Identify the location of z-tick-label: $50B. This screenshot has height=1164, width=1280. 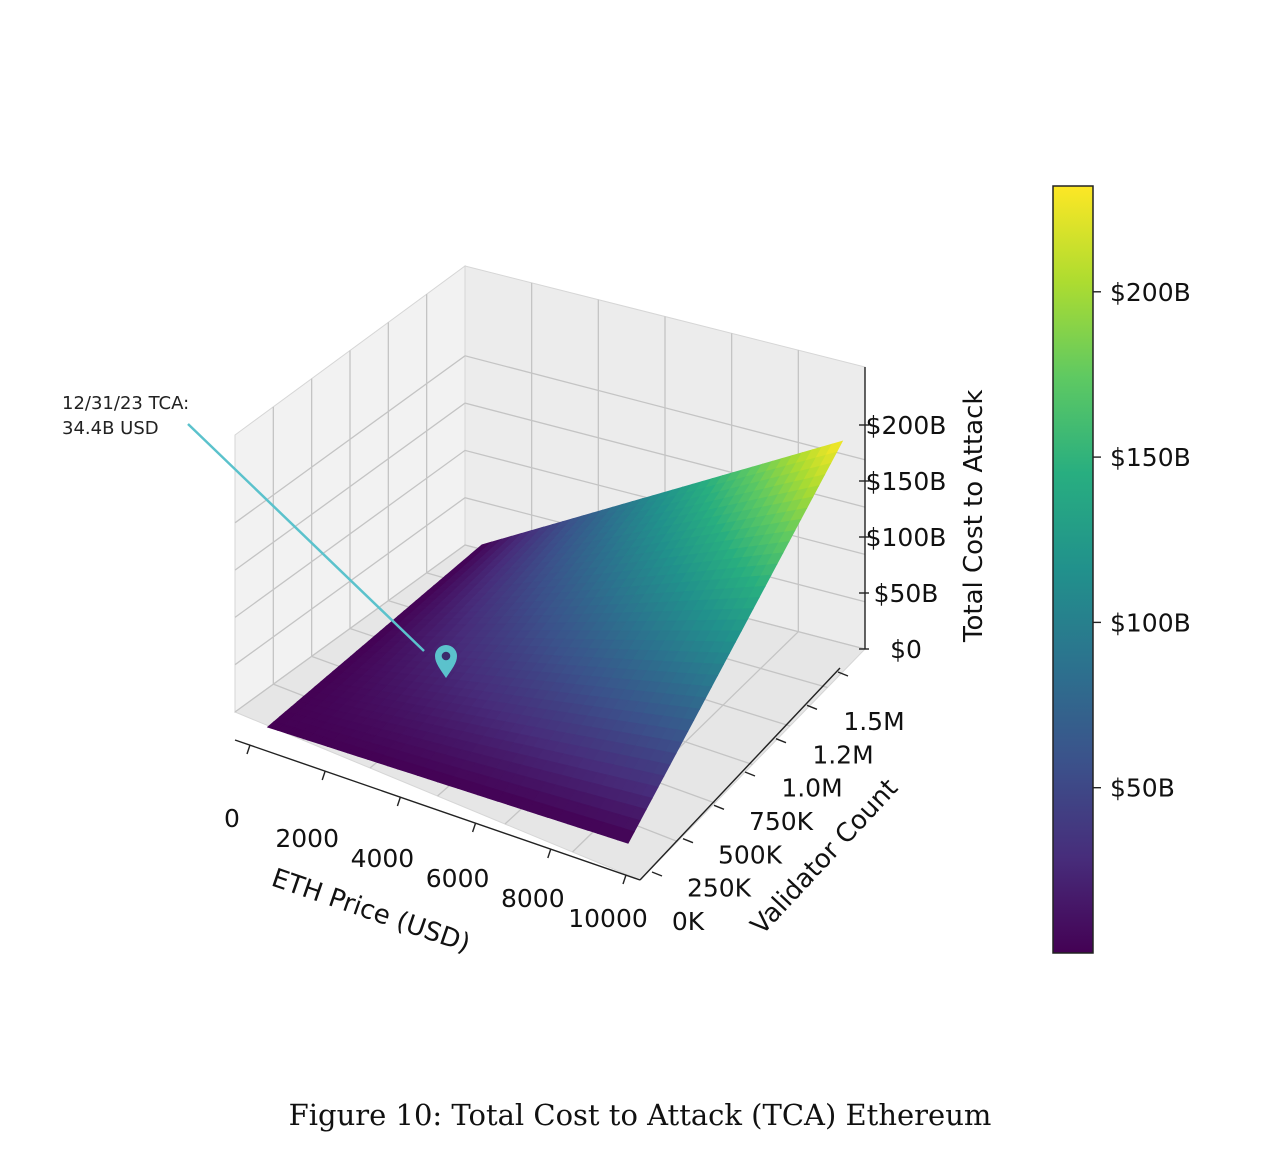
(906, 593).